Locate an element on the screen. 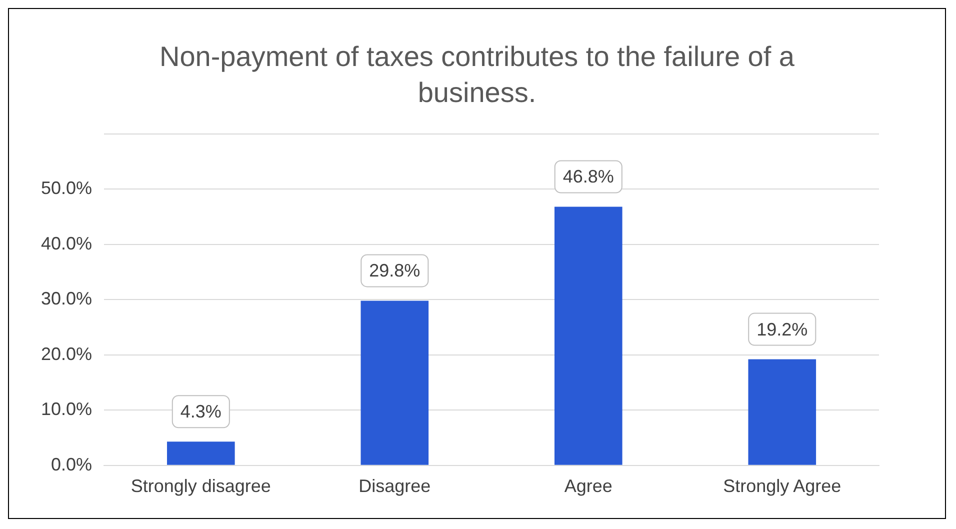 This screenshot has height=529, width=956. y-tick-label: 10.0% is located at coordinates (66, 409).